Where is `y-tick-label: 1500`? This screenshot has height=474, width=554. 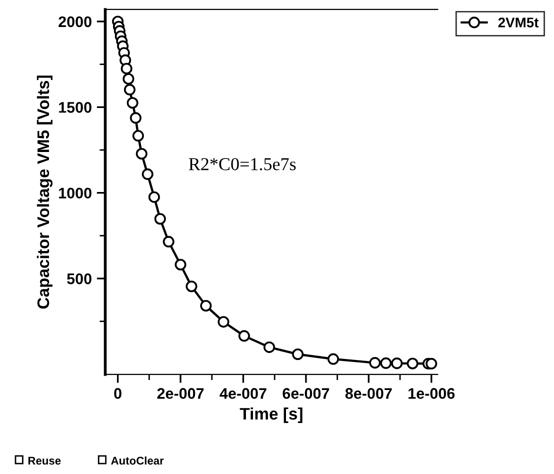 y-tick-label: 1500 is located at coordinates (75, 107).